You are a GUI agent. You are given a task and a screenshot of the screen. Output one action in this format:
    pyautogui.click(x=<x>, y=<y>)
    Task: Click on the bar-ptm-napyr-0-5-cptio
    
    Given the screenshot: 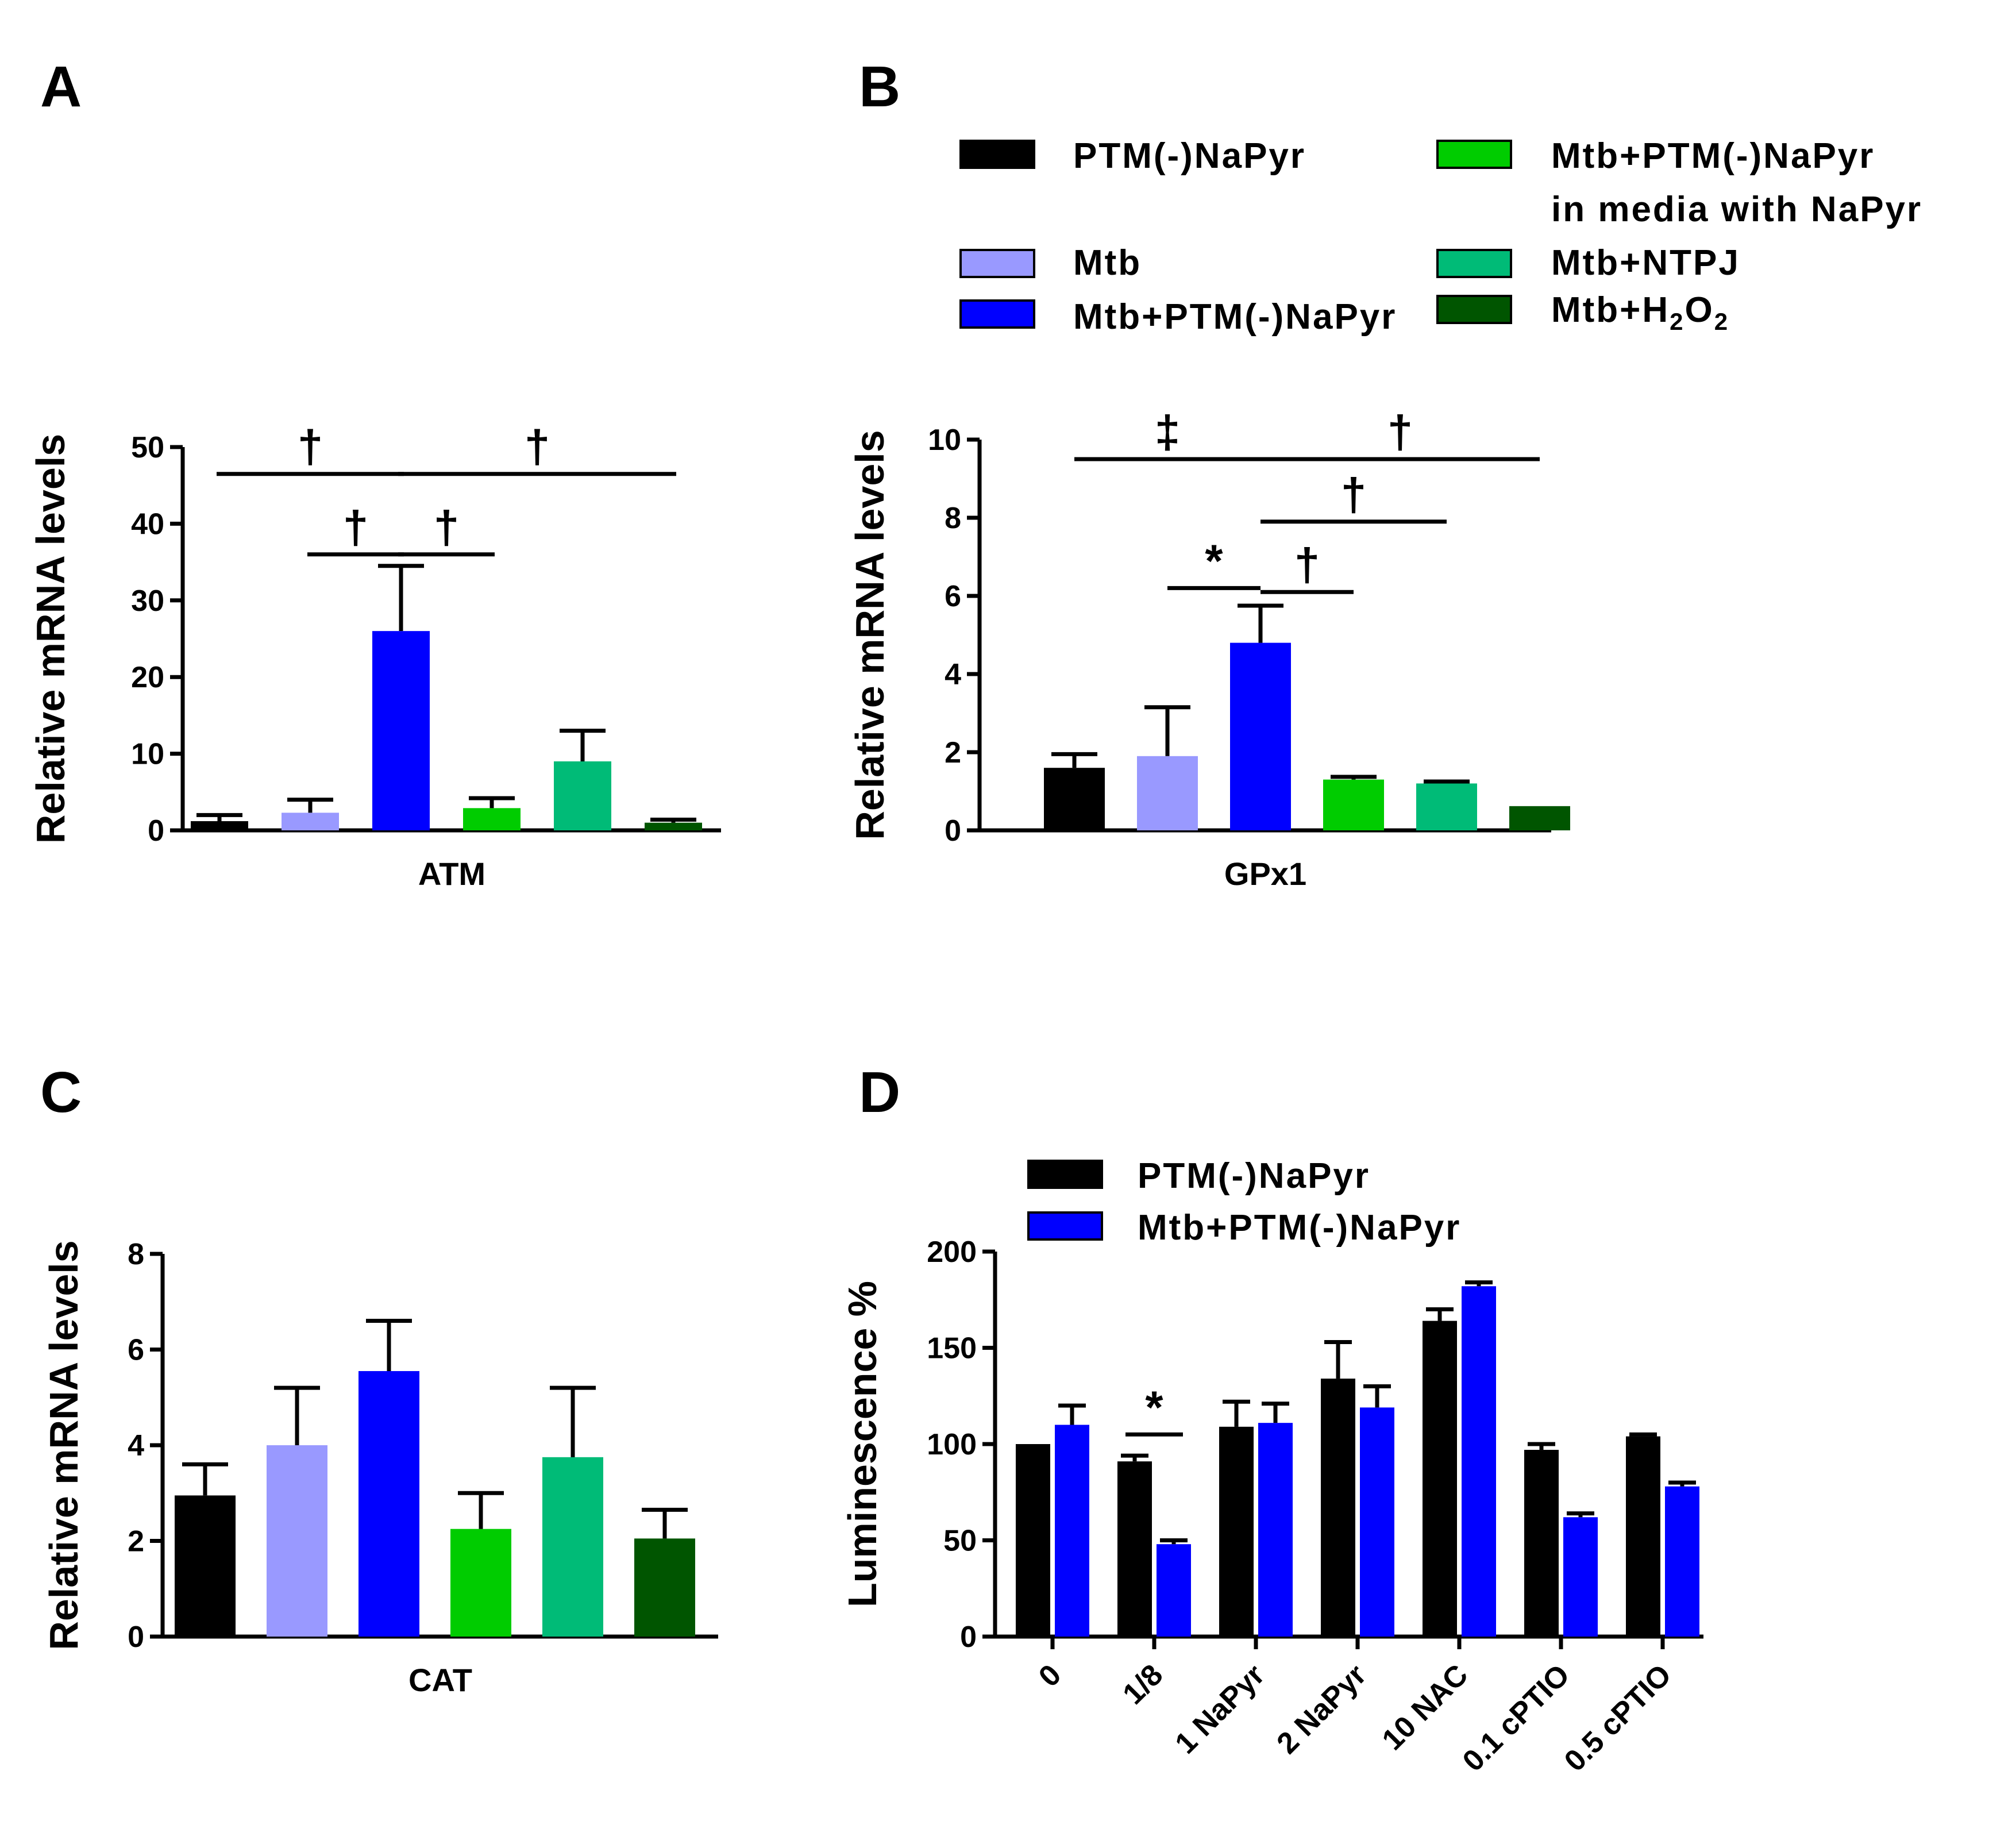 What is the action you would take?
    pyautogui.click(x=1643, y=1536)
    